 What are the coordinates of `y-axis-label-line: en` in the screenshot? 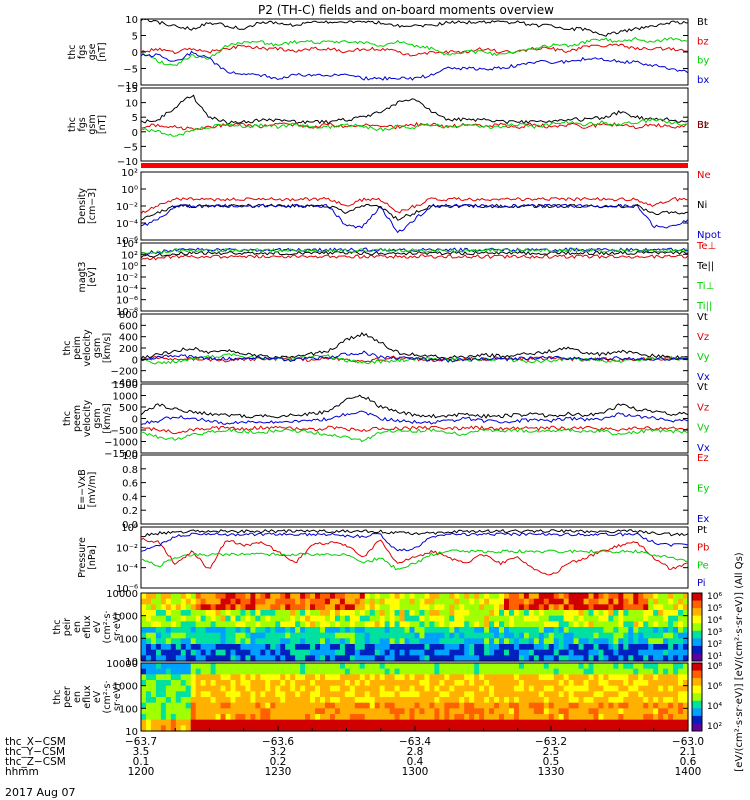 It's located at (77, 697).